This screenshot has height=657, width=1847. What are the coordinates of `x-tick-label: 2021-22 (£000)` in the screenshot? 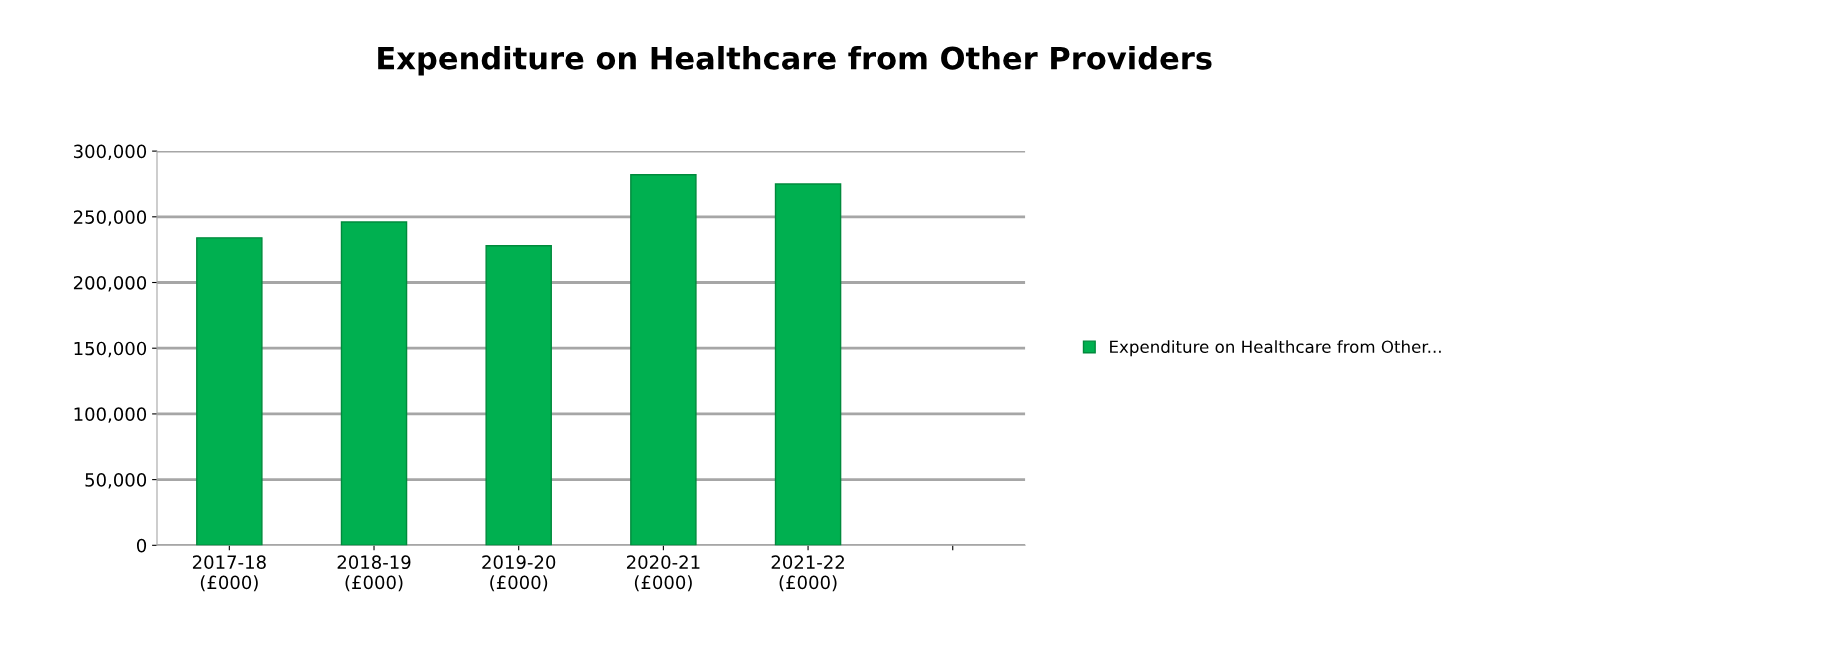 It's located at (807, 573).